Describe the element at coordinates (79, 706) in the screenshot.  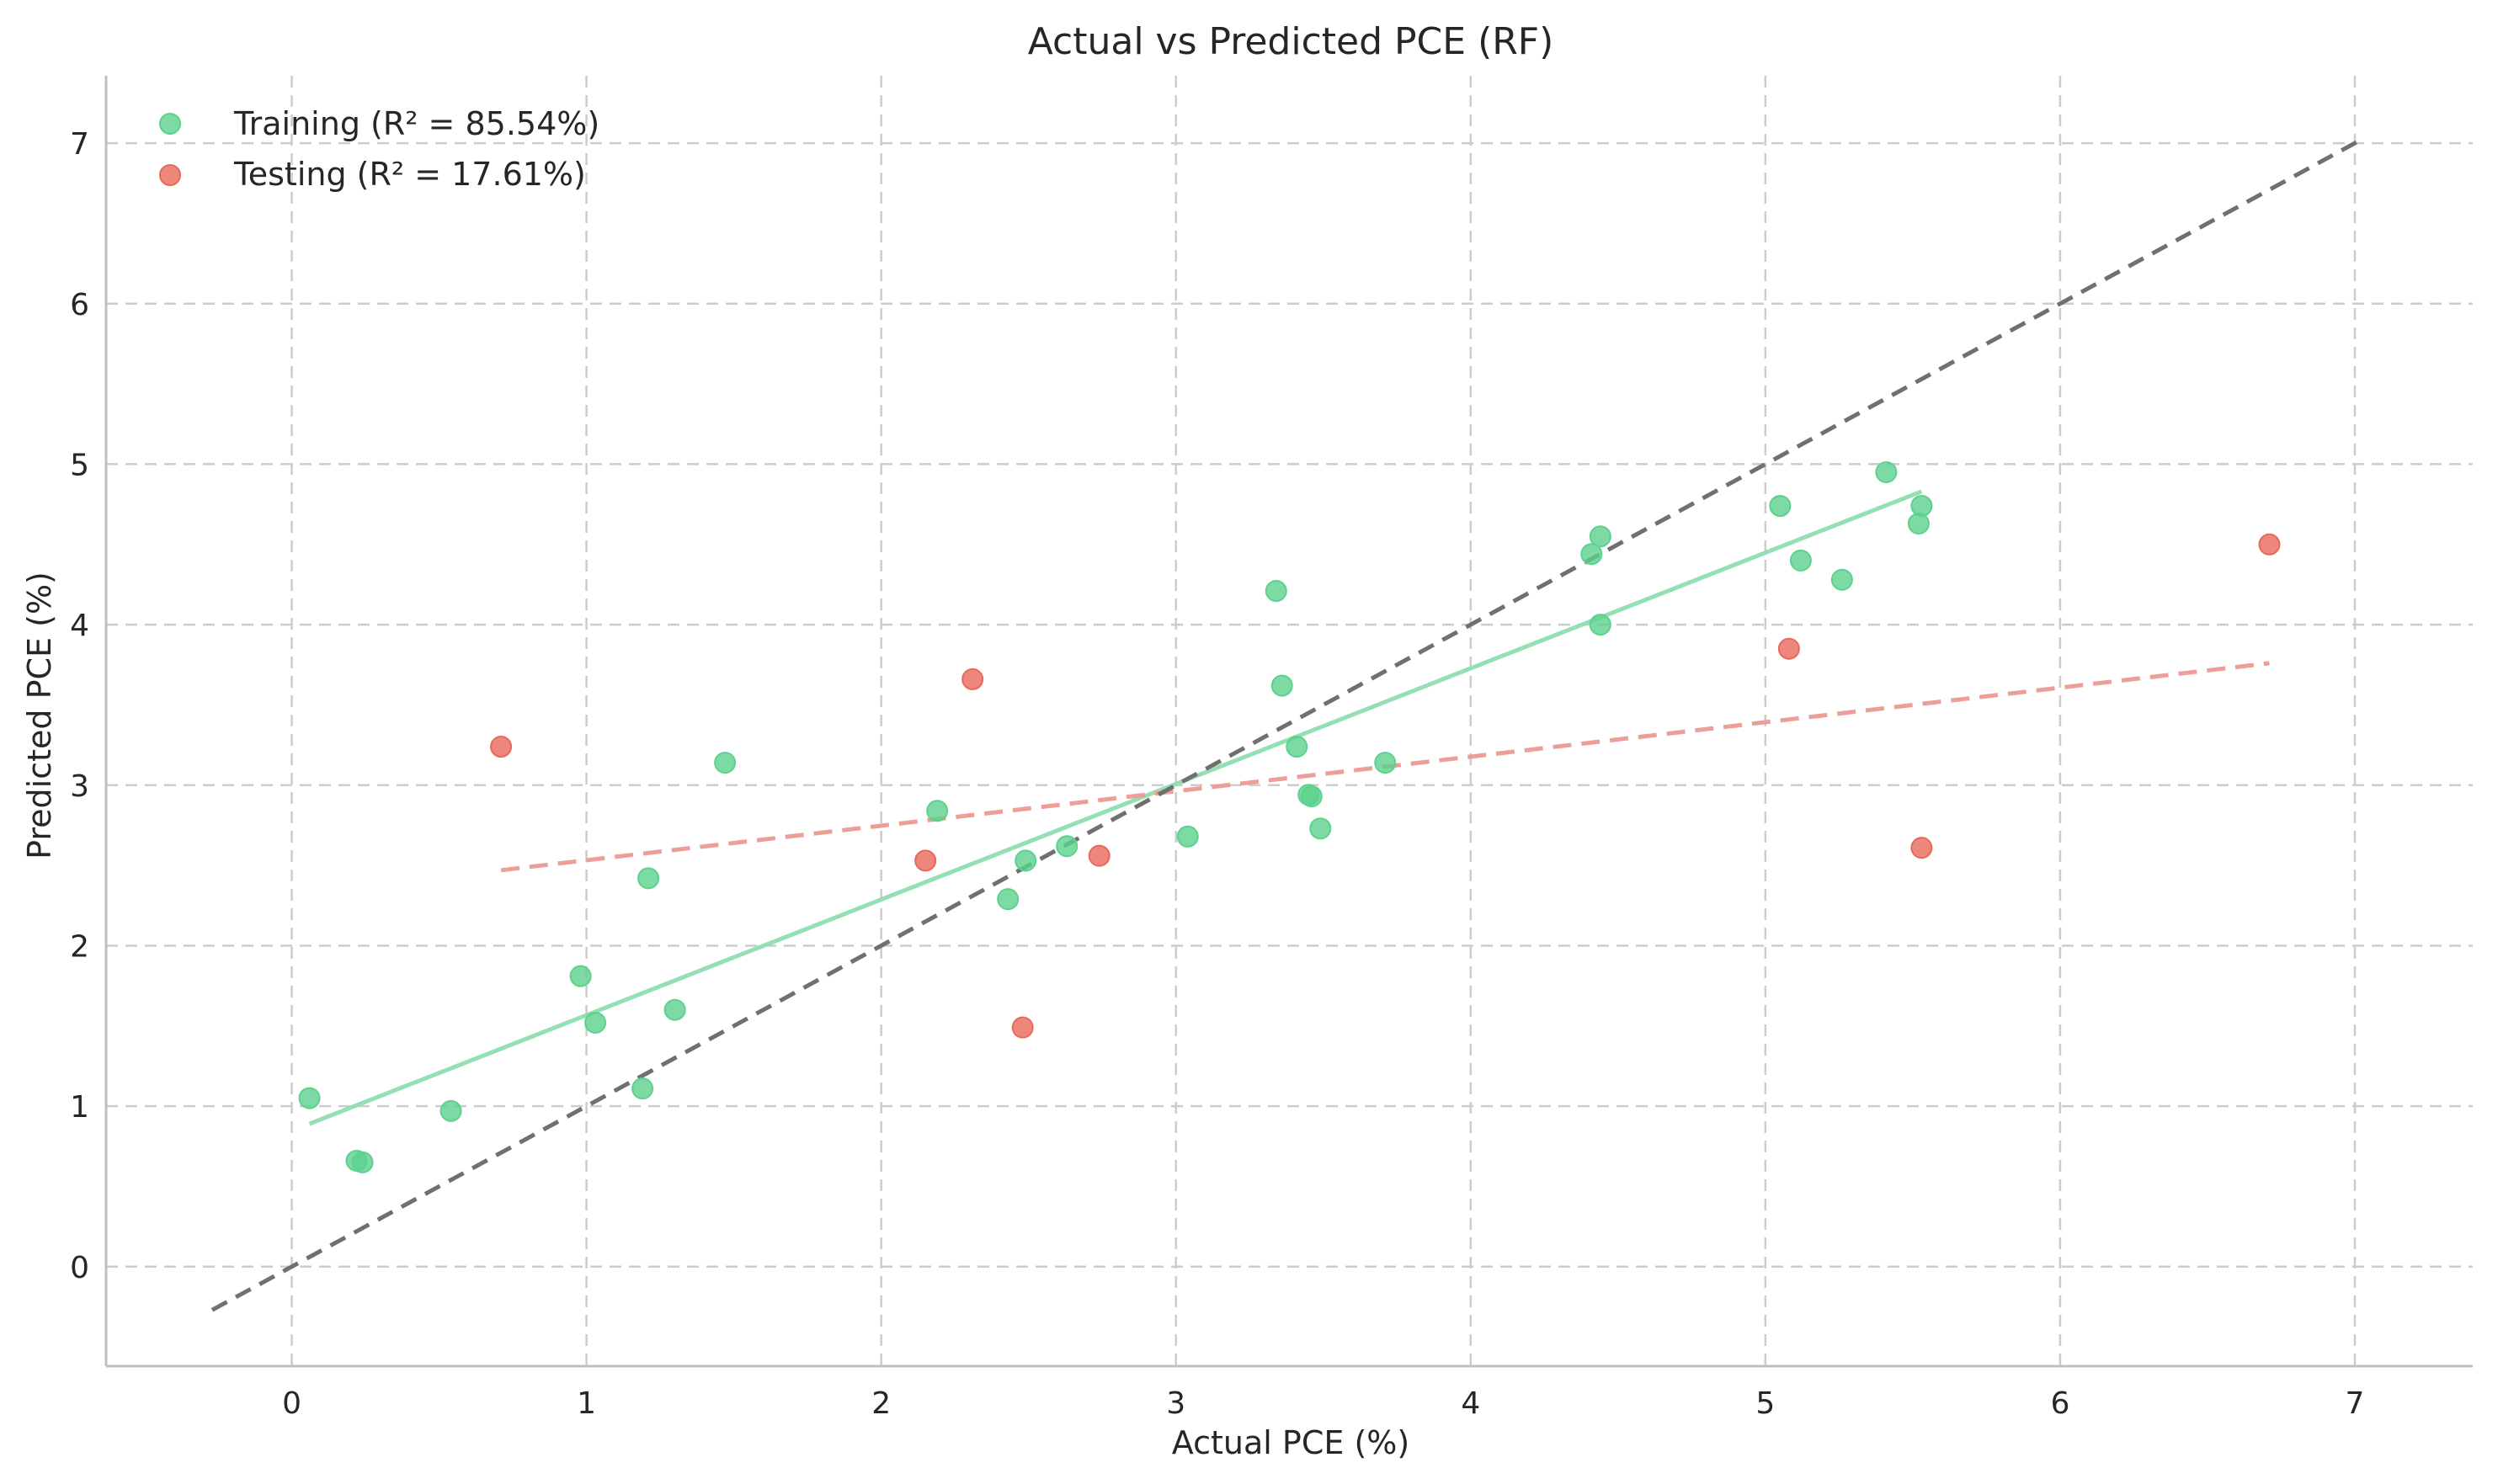
I see `y-axis-ticks: 0 1 2 3 4 5 6 7` at that location.